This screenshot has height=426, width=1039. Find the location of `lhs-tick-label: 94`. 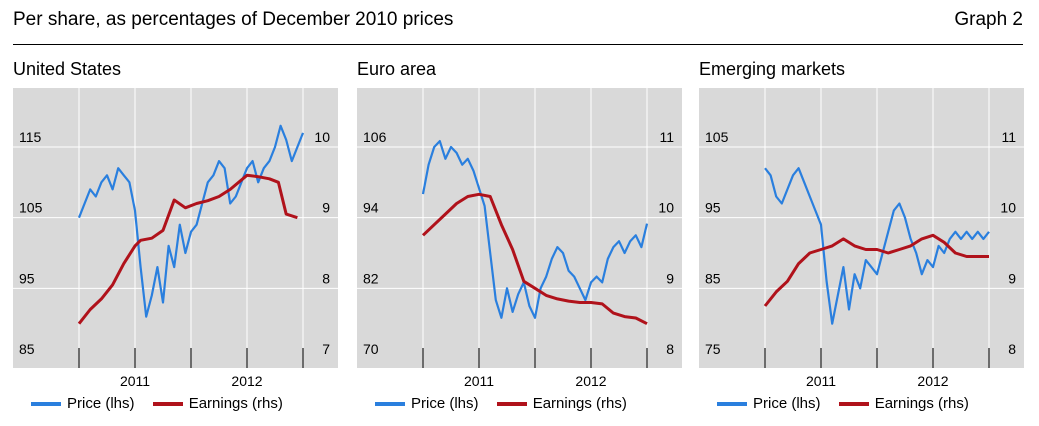

lhs-tick-label: 94 is located at coordinates (371, 208).